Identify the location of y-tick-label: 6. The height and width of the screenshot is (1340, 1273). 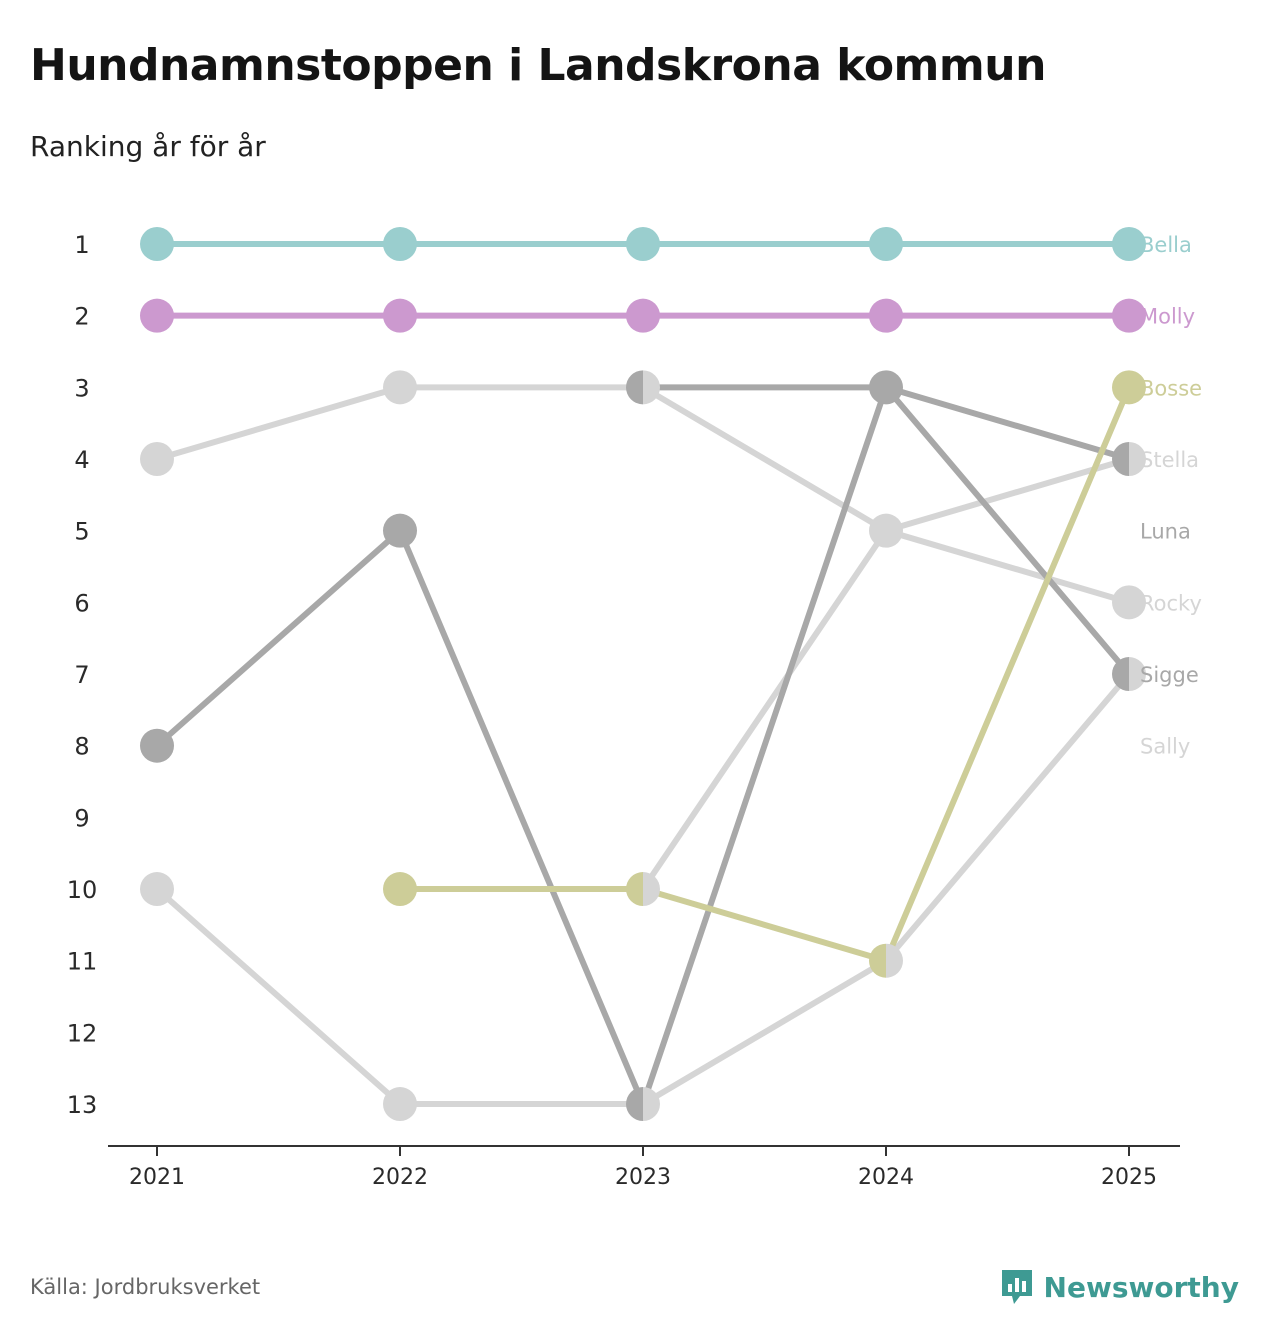
(81, 603).